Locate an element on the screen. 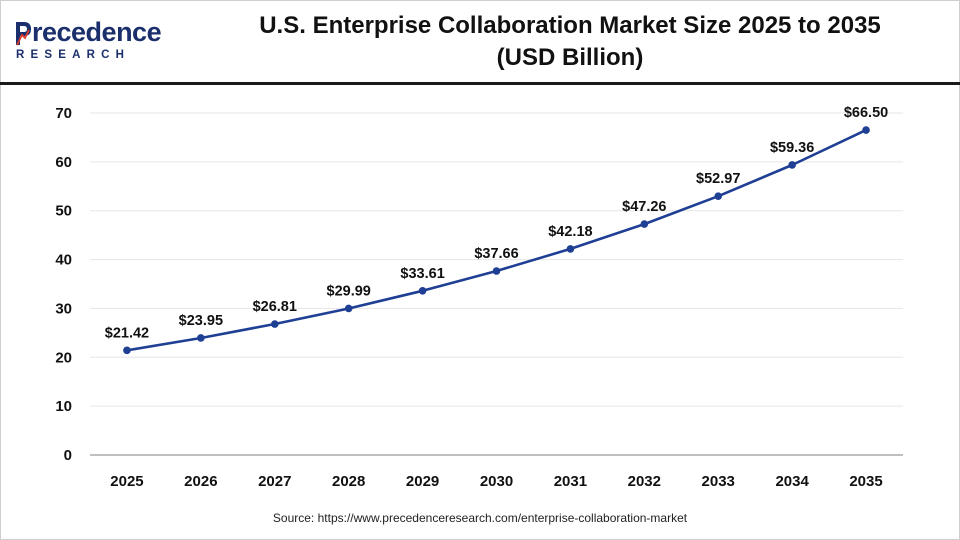 The width and height of the screenshot is (960, 540). logo-main-text: recedence is located at coordinates (97, 32).